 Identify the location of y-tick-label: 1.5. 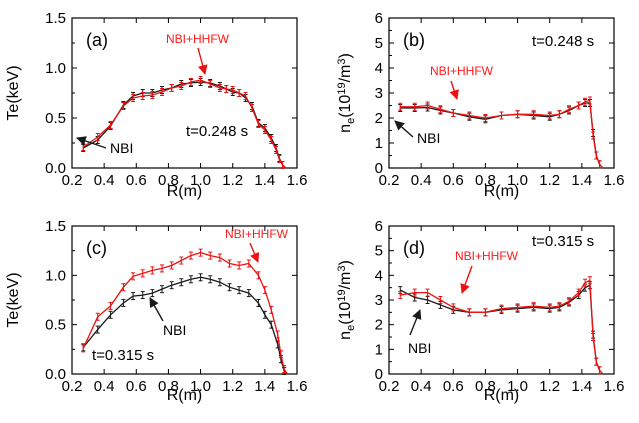
(55, 18).